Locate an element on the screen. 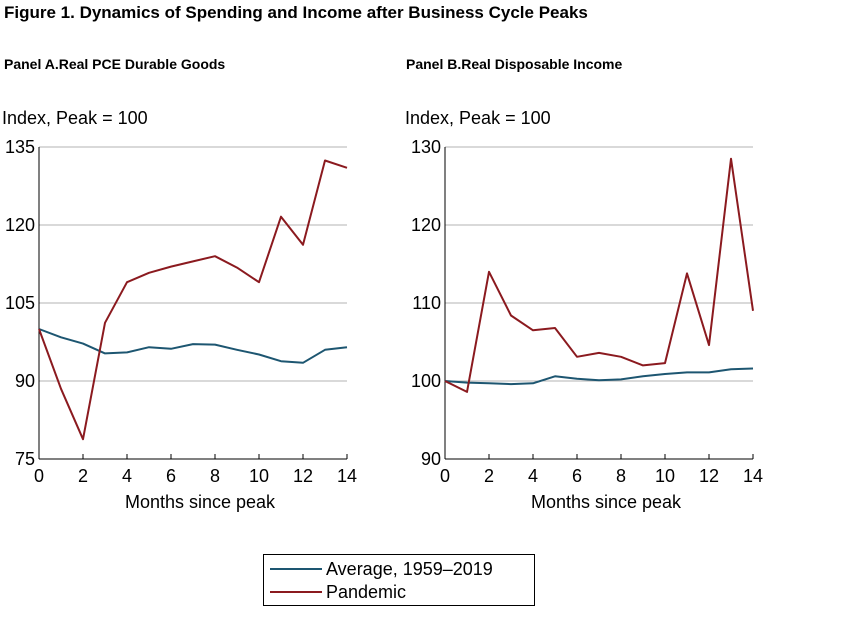 The width and height of the screenshot is (850, 625). panel-a-y-tick-label: 90 is located at coordinates (25, 381).